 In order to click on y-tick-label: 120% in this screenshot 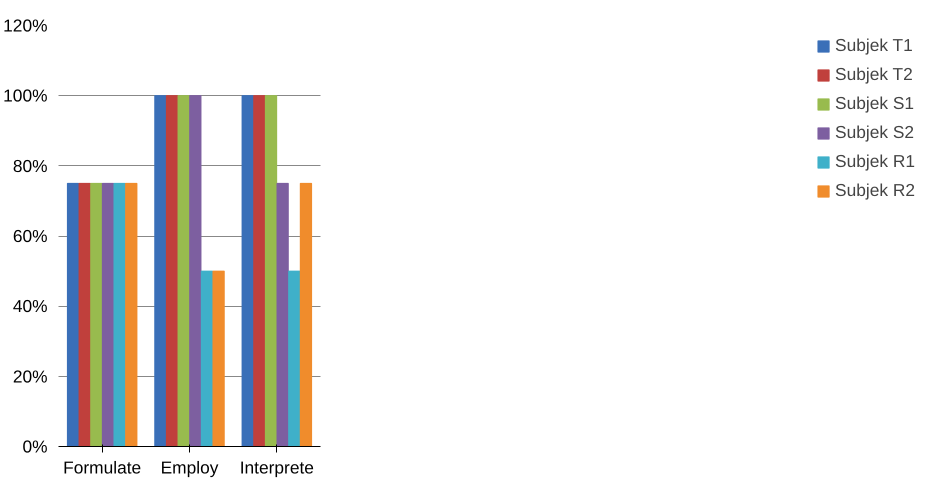, I will do `click(25, 26)`.